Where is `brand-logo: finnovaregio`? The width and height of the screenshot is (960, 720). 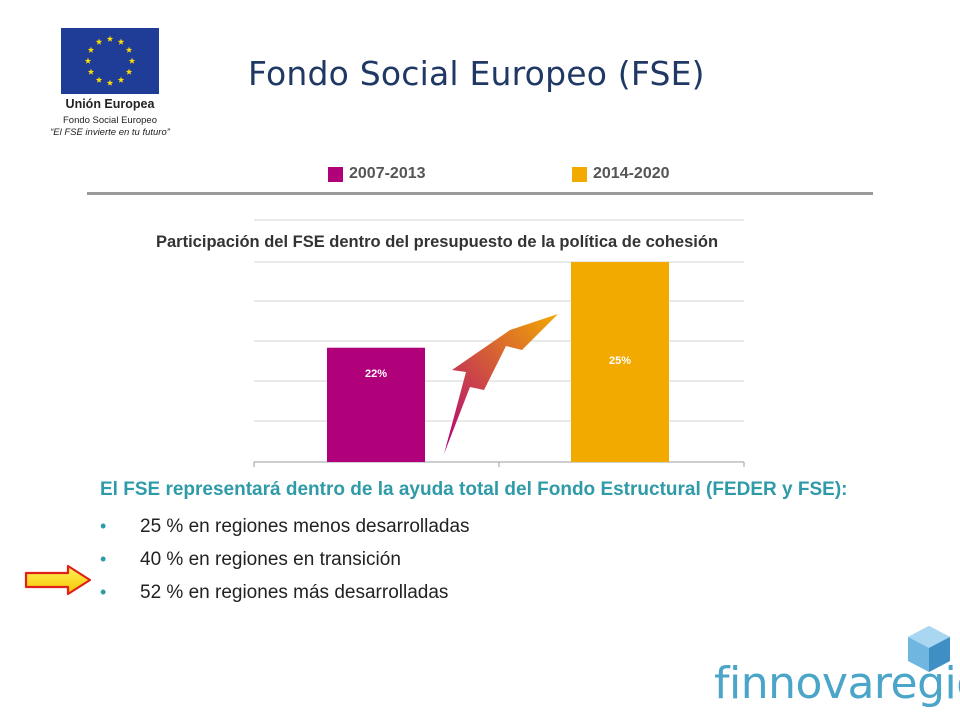 brand-logo: finnovaregio is located at coordinates (835, 665).